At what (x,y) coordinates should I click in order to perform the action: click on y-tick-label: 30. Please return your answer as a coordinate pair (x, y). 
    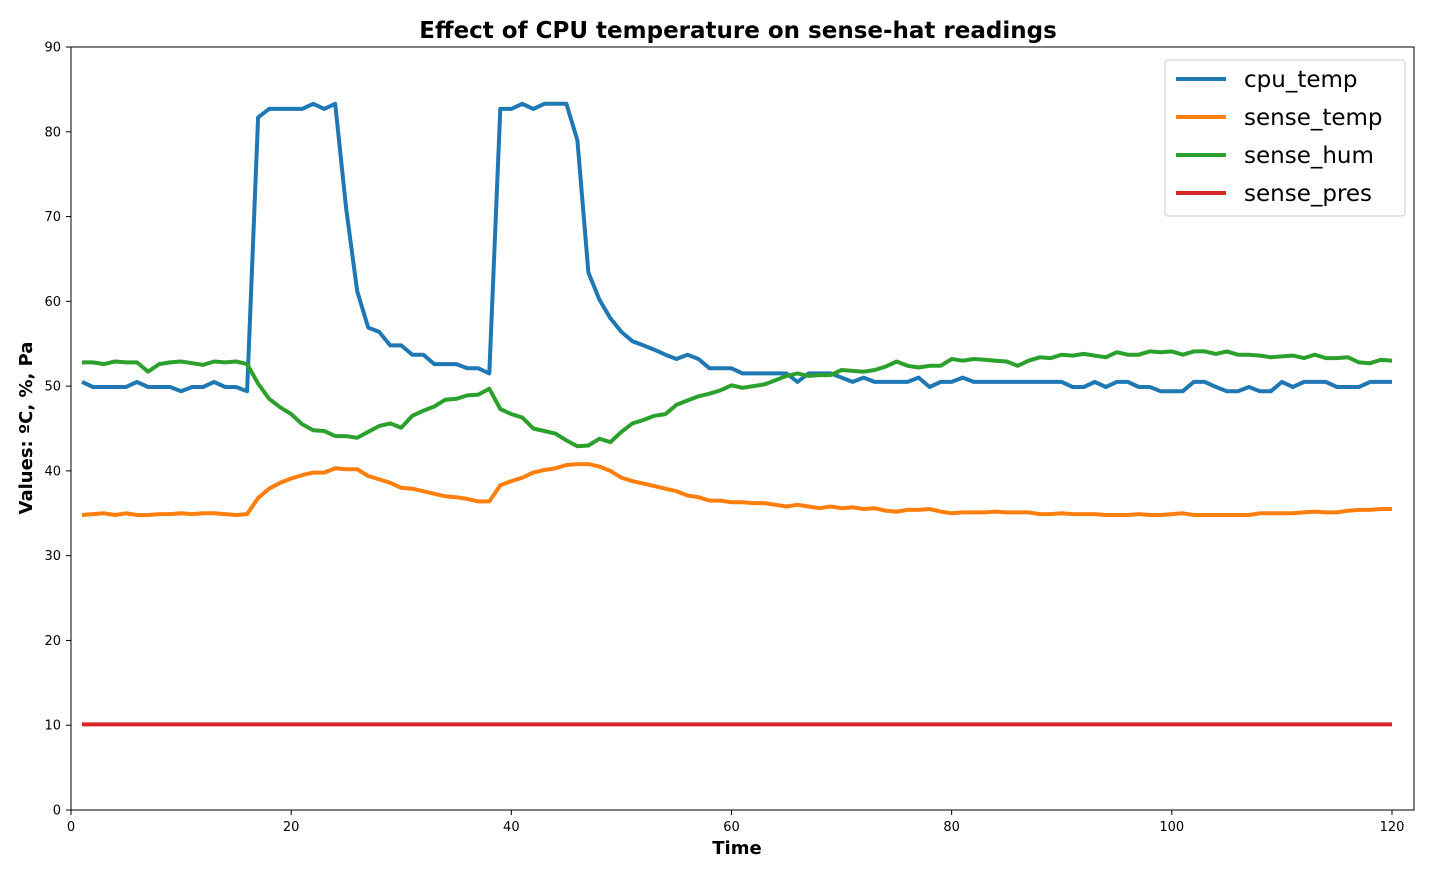
    Looking at the image, I should click on (52, 556).